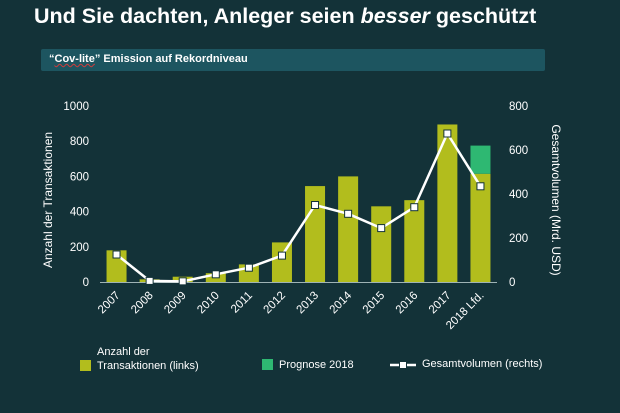  What do you see at coordinates (518, 239) in the screenshot?
I see `right-tick-label: 200` at bounding box center [518, 239].